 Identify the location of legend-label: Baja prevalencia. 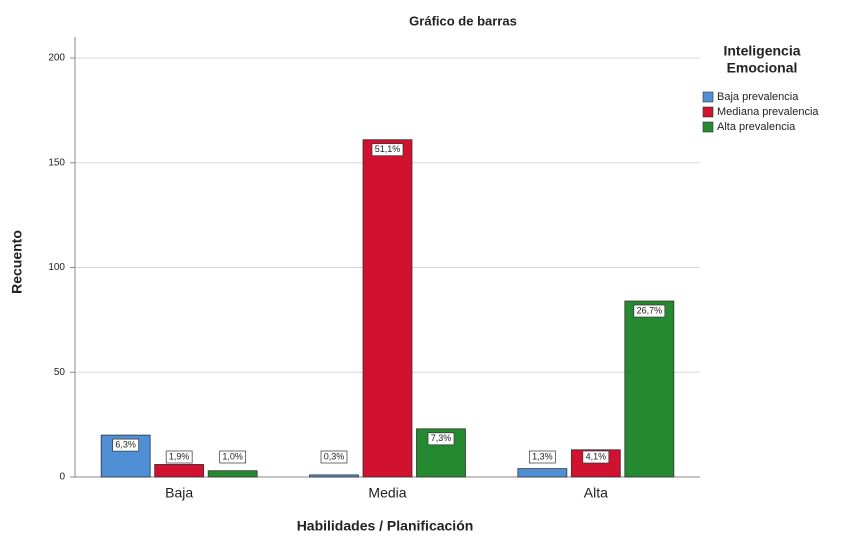
(758, 97).